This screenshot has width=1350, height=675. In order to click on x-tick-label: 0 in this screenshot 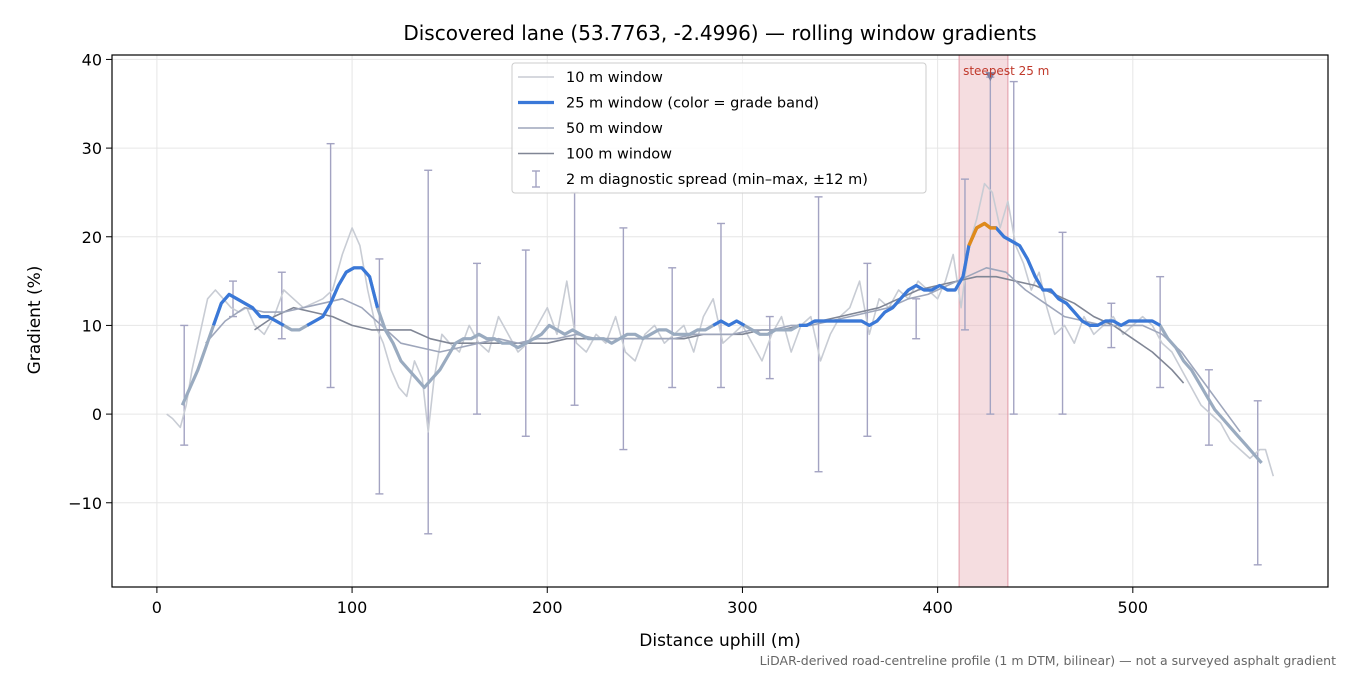, I will do `click(157, 607)`.